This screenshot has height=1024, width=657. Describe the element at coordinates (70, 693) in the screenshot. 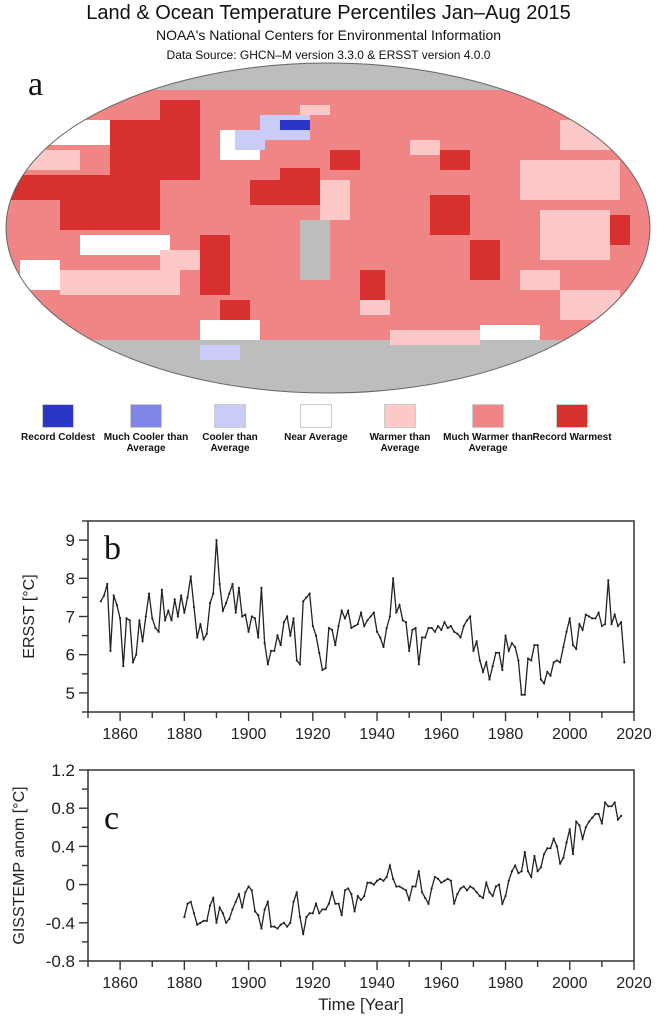

I see `y-tick-label: 5` at that location.